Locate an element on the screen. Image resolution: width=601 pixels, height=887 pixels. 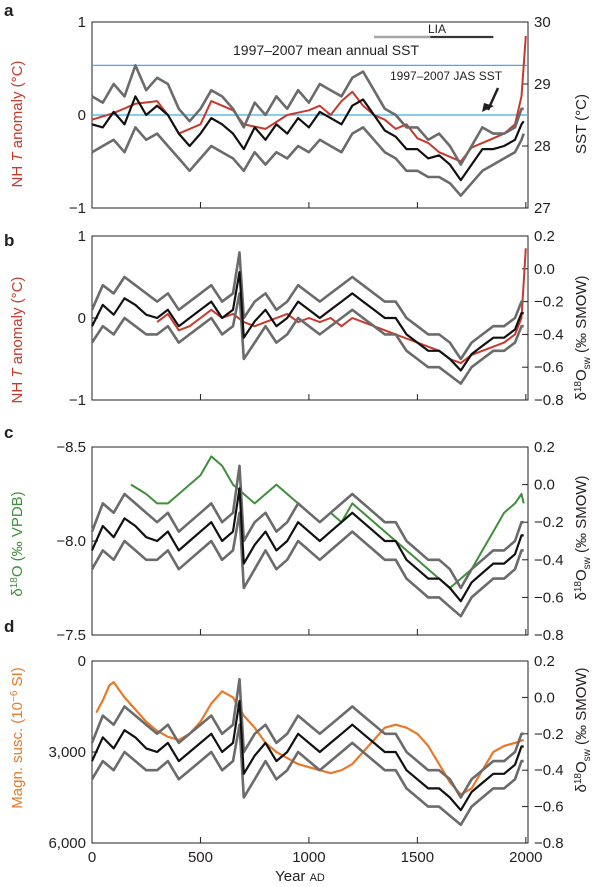
panel-b-series-gray-upper is located at coordinates (307, 306).